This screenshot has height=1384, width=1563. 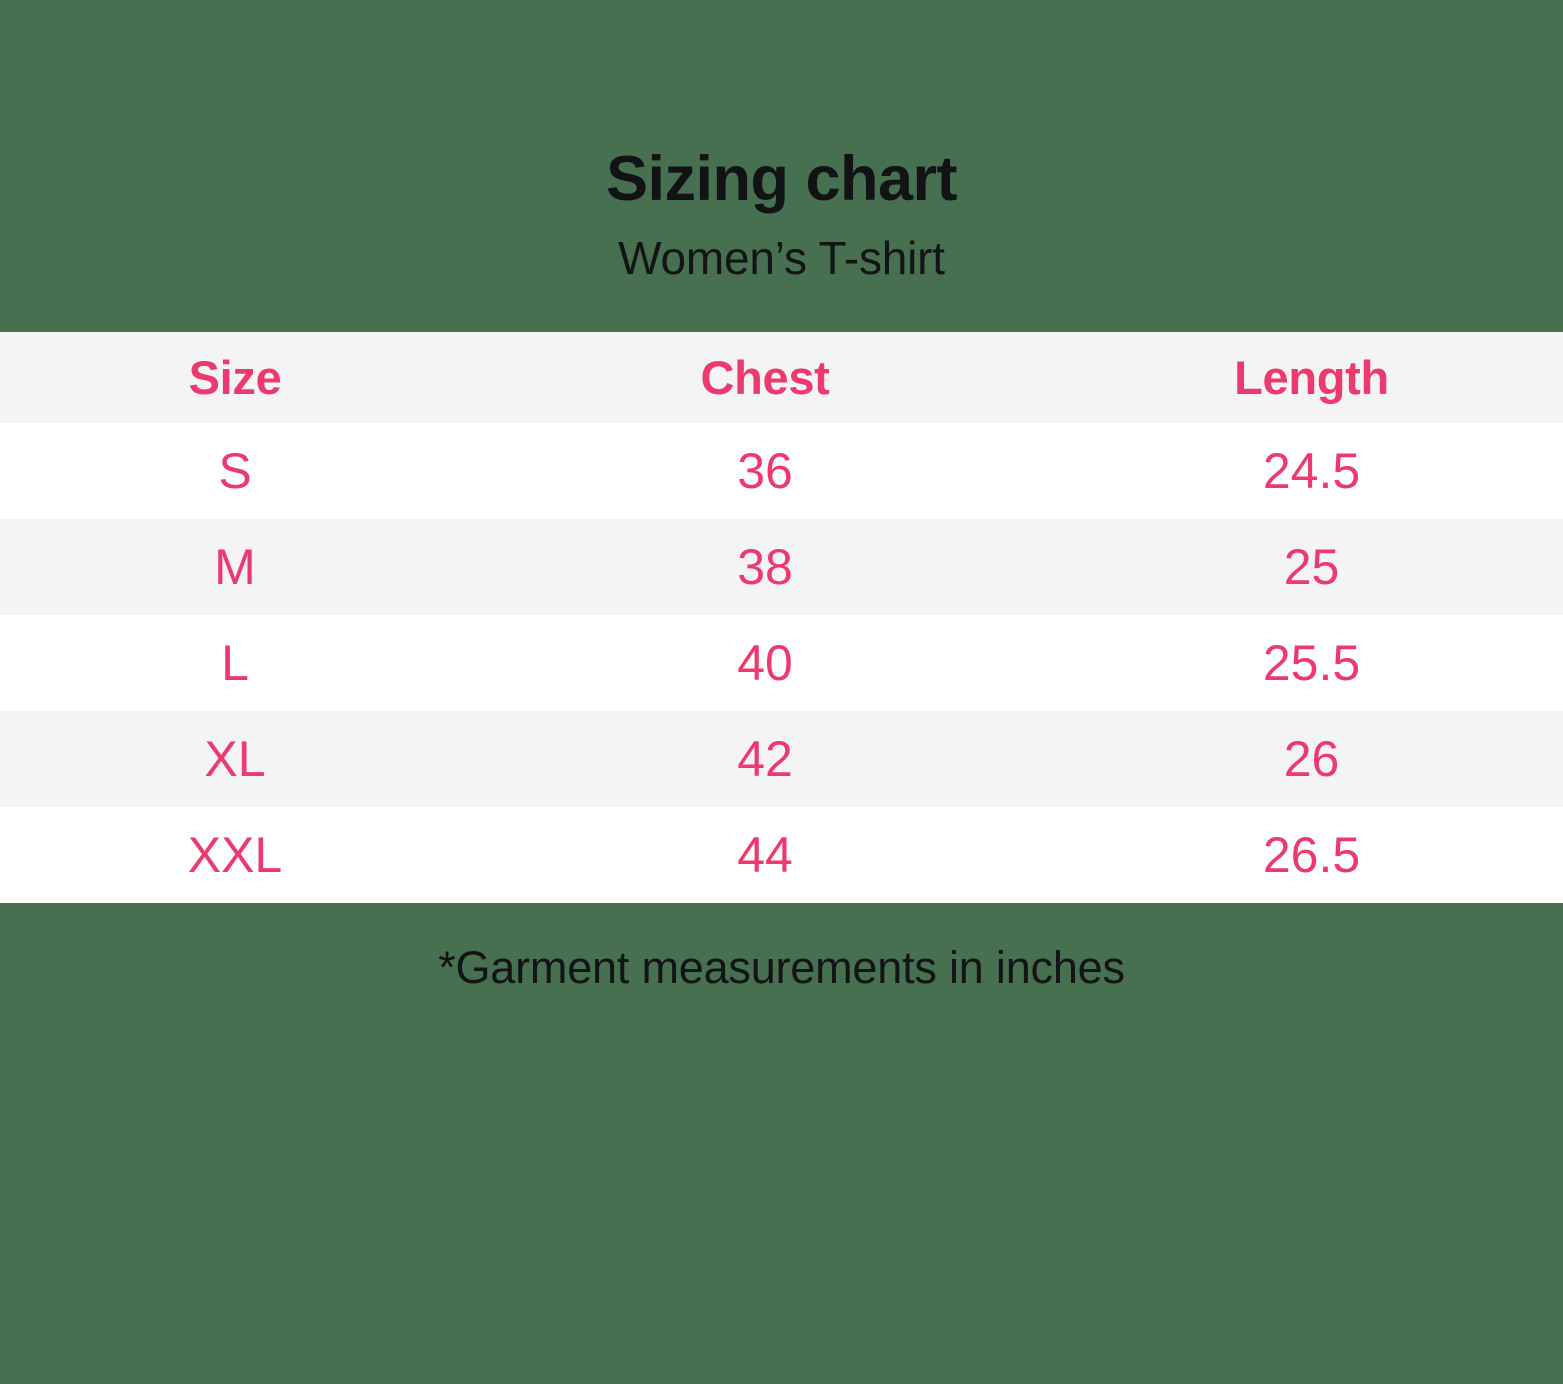 I want to click on table-row: M 38 25, so click(x=781, y=567).